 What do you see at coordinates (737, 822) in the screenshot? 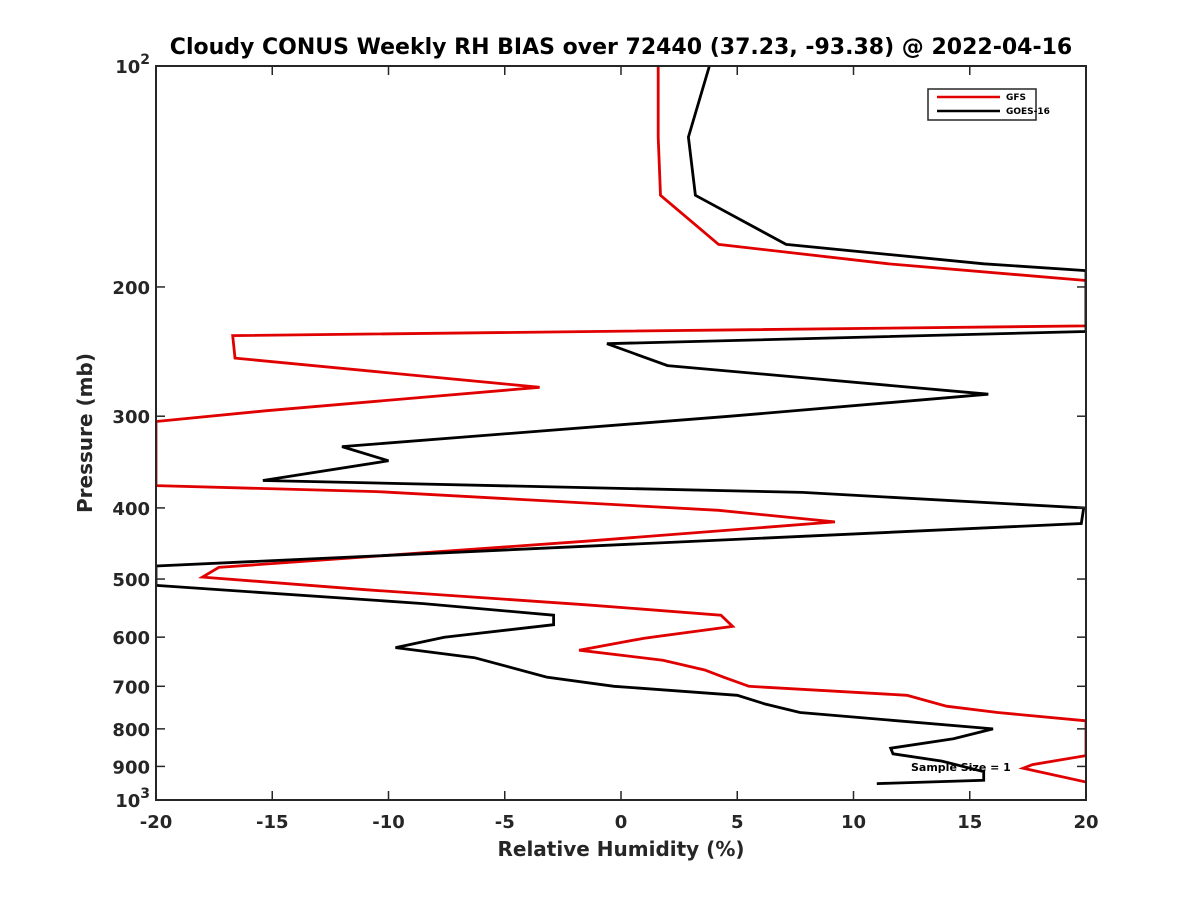
I see `x-tick-label: 5` at bounding box center [737, 822].